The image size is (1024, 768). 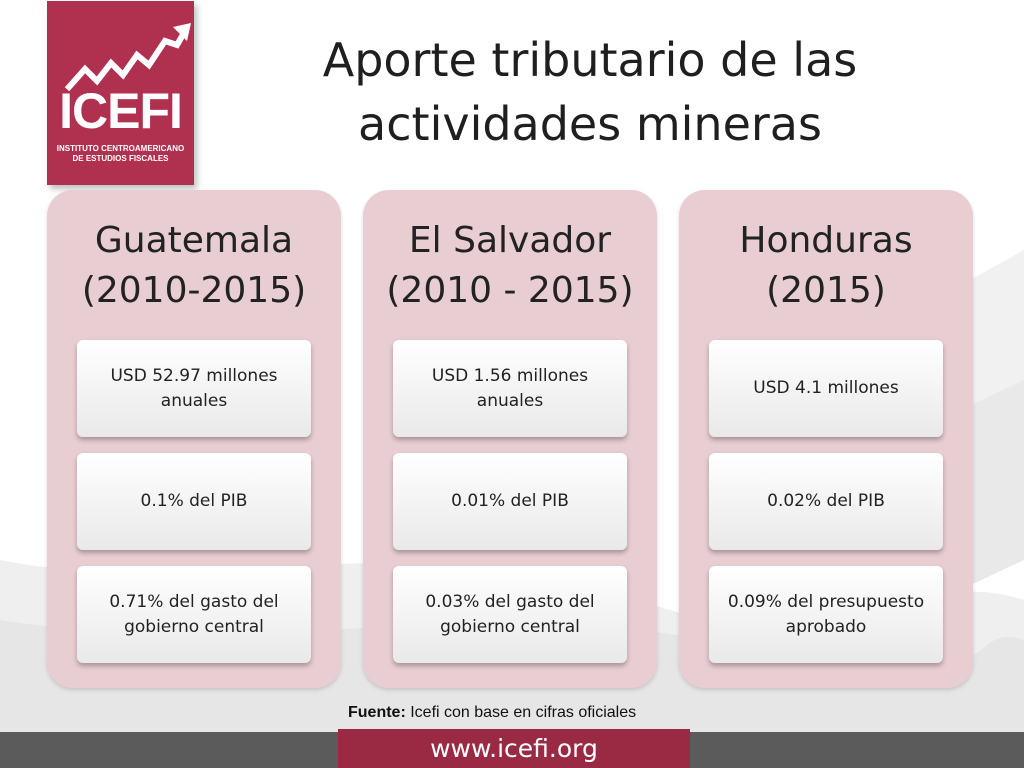 I want to click on stat-box-budget-share: 0.09% del presupuesto aprobado, so click(x=826, y=614).